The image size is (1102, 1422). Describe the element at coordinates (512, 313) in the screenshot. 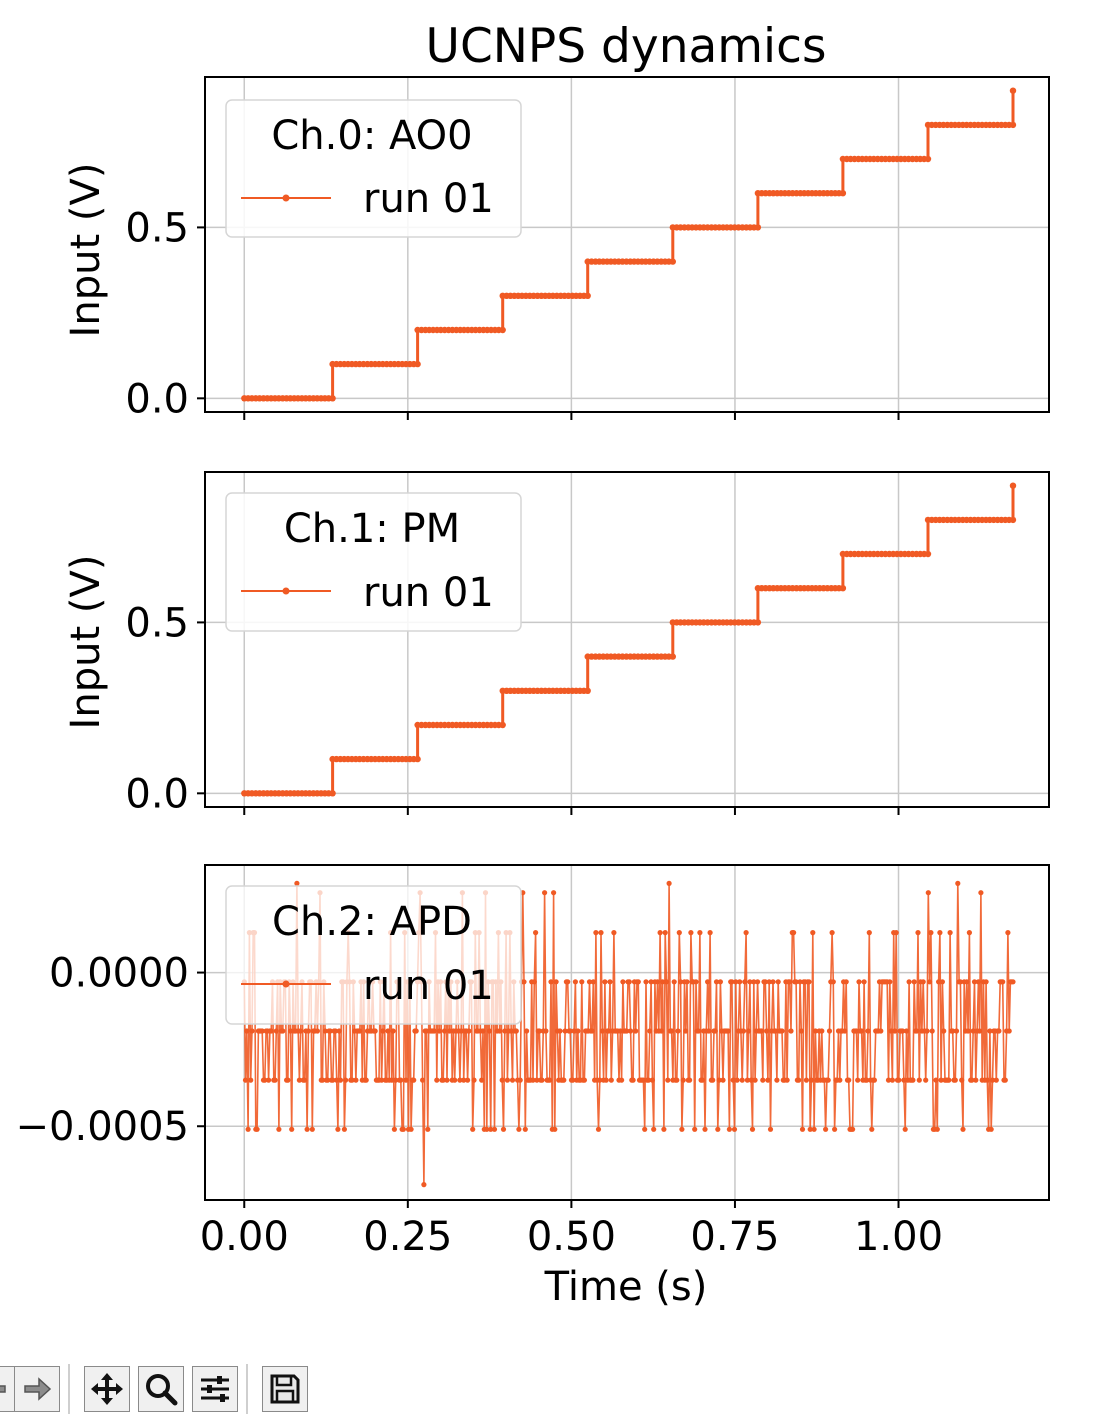

I see `panel-ch0-ticks: 0.0 0.5` at that location.